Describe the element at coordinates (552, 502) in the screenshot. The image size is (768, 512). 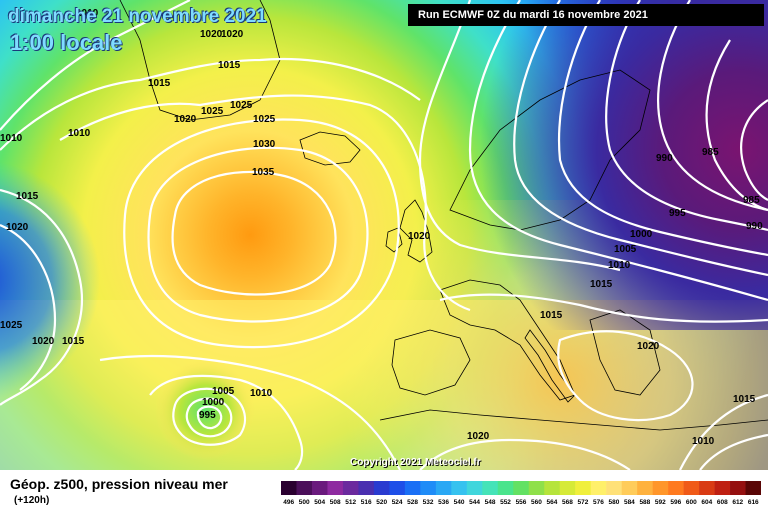
I see `scale-value: 564` at that location.